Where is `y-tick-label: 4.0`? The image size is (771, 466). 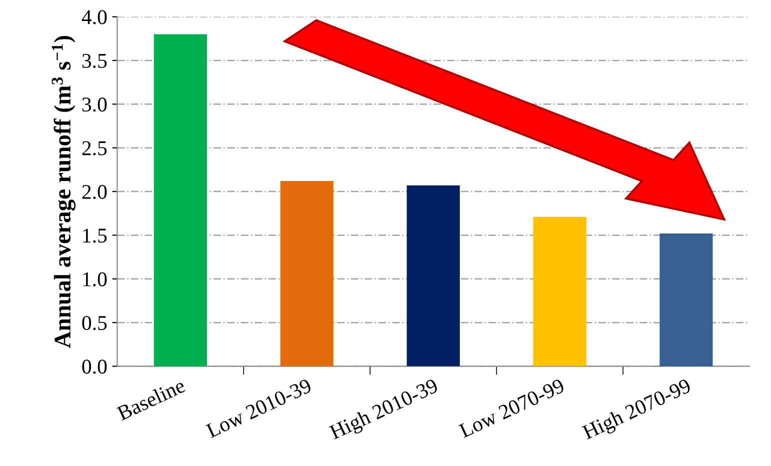
y-tick-label: 4.0 is located at coordinates (94, 17).